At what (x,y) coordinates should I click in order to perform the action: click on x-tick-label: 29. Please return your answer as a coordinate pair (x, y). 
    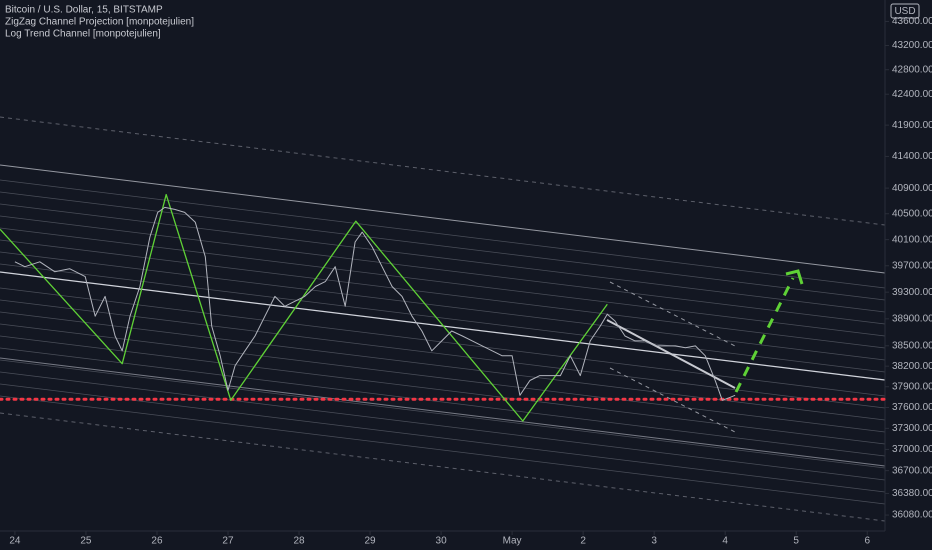
    Looking at the image, I should click on (370, 541).